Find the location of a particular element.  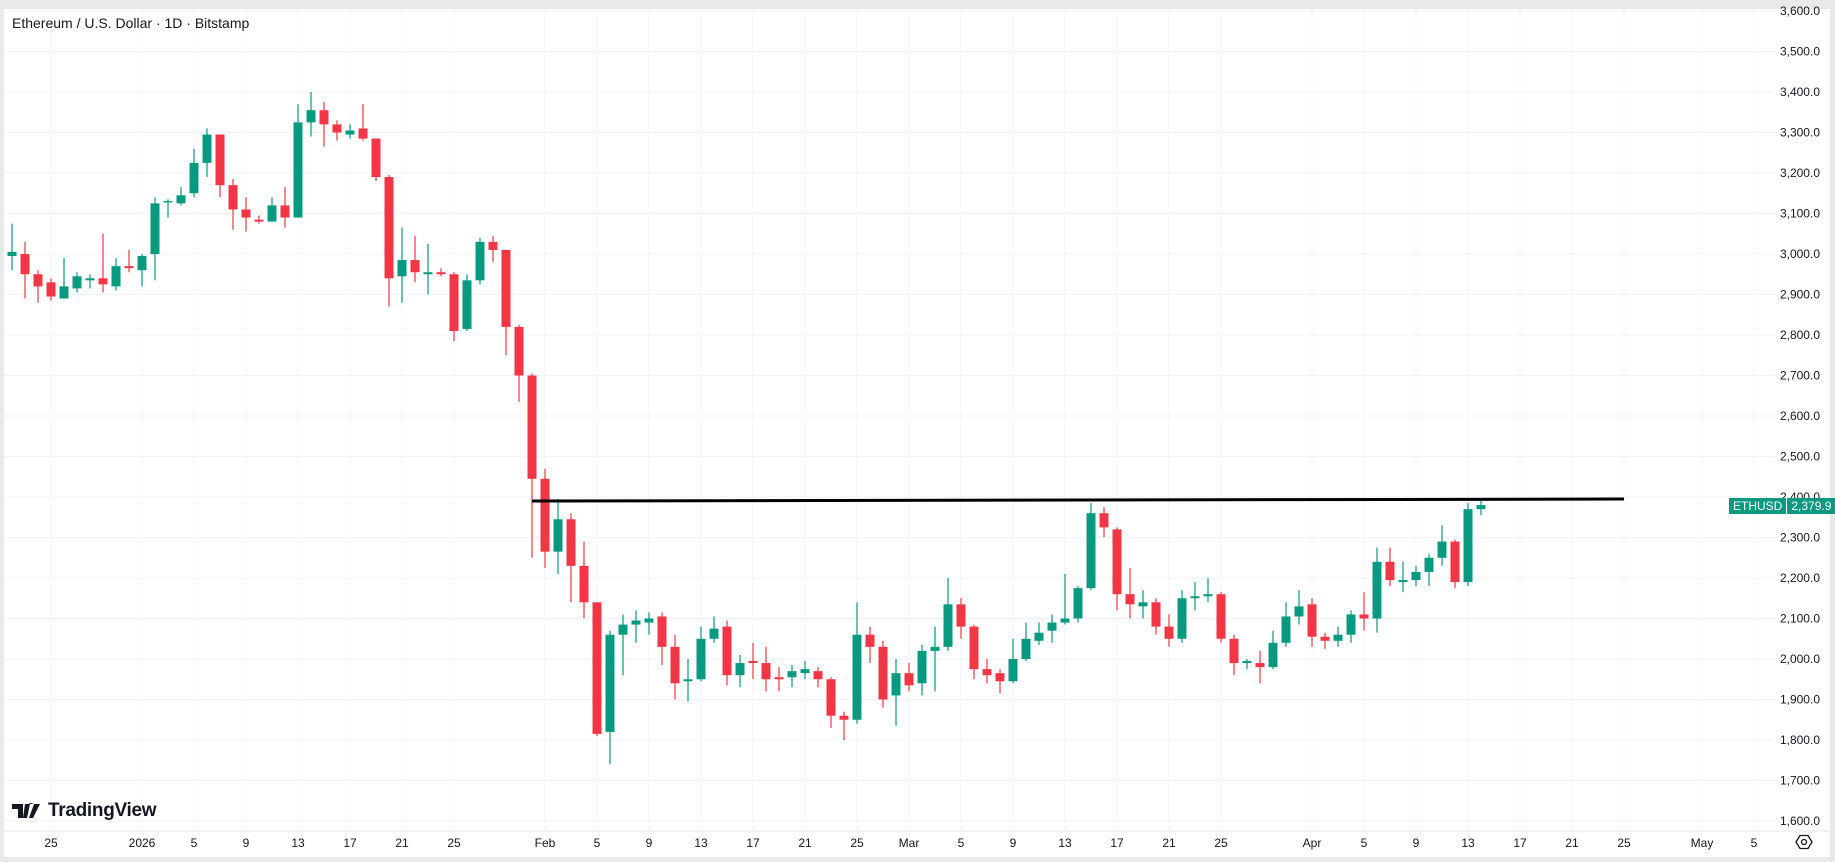

y-tick-label: 1,800.0 is located at coordinates (1800, 740).